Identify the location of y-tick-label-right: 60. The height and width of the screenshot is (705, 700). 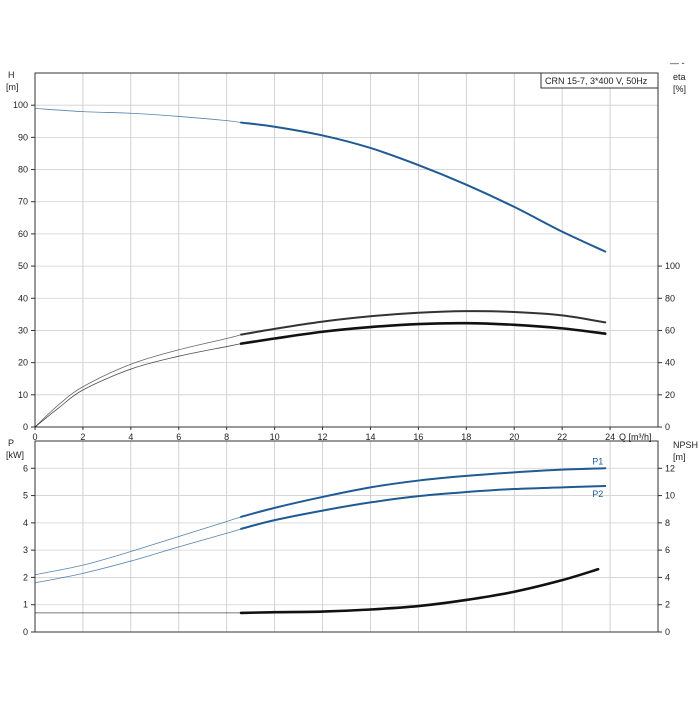
(670, 330).